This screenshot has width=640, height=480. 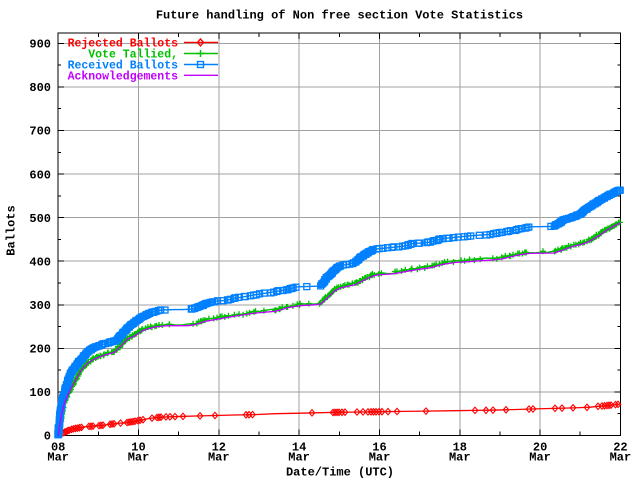 I want to click on svg-text: 08, so click(x=58, y=448).